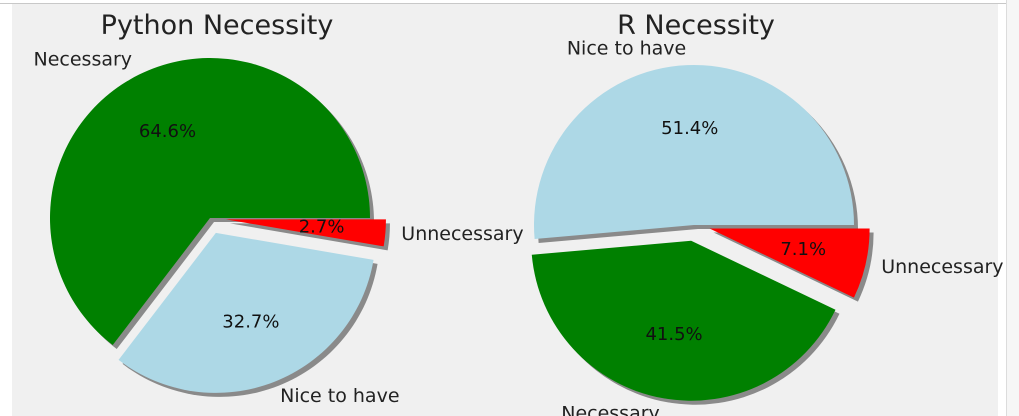 The width and height of the screenshot is (1019, 416). What do you see at coordinates (689, 128) in the screenshot?
I see `percent-label-nice-to-have: 51.4%` at bounding box center [689, 128].